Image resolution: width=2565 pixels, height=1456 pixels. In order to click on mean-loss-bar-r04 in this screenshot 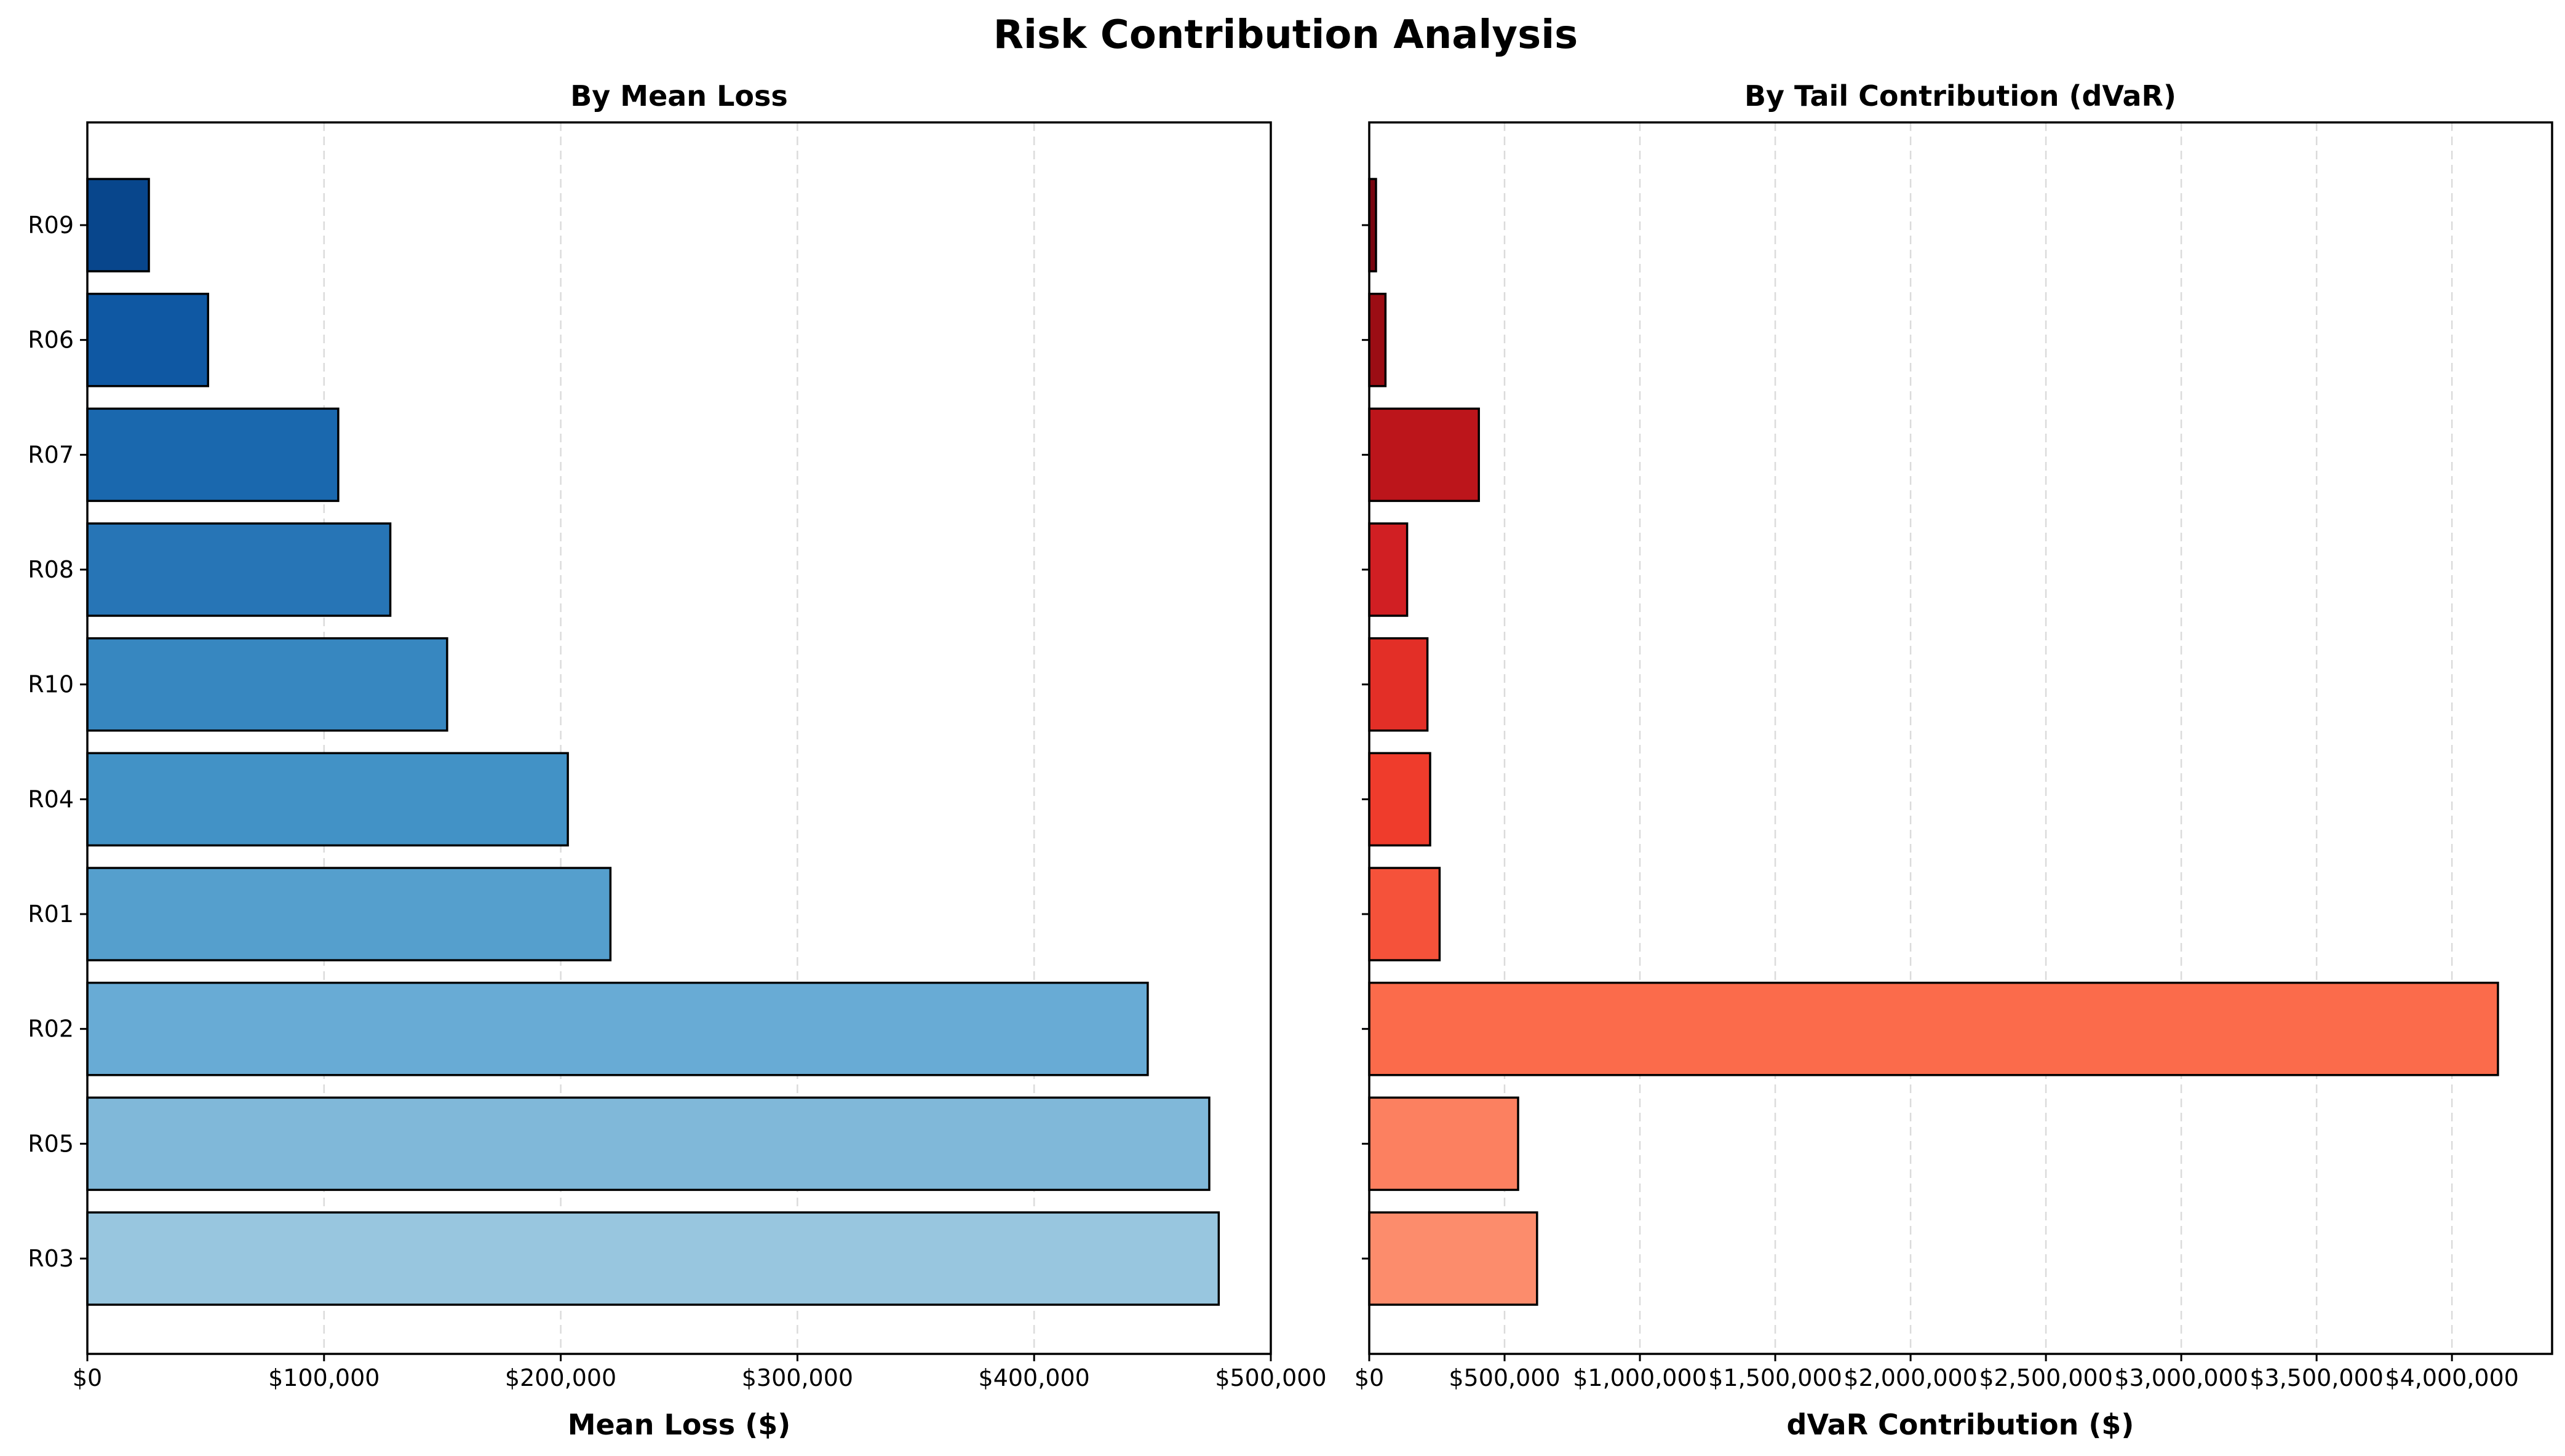, I will do `click(327, 799)`.